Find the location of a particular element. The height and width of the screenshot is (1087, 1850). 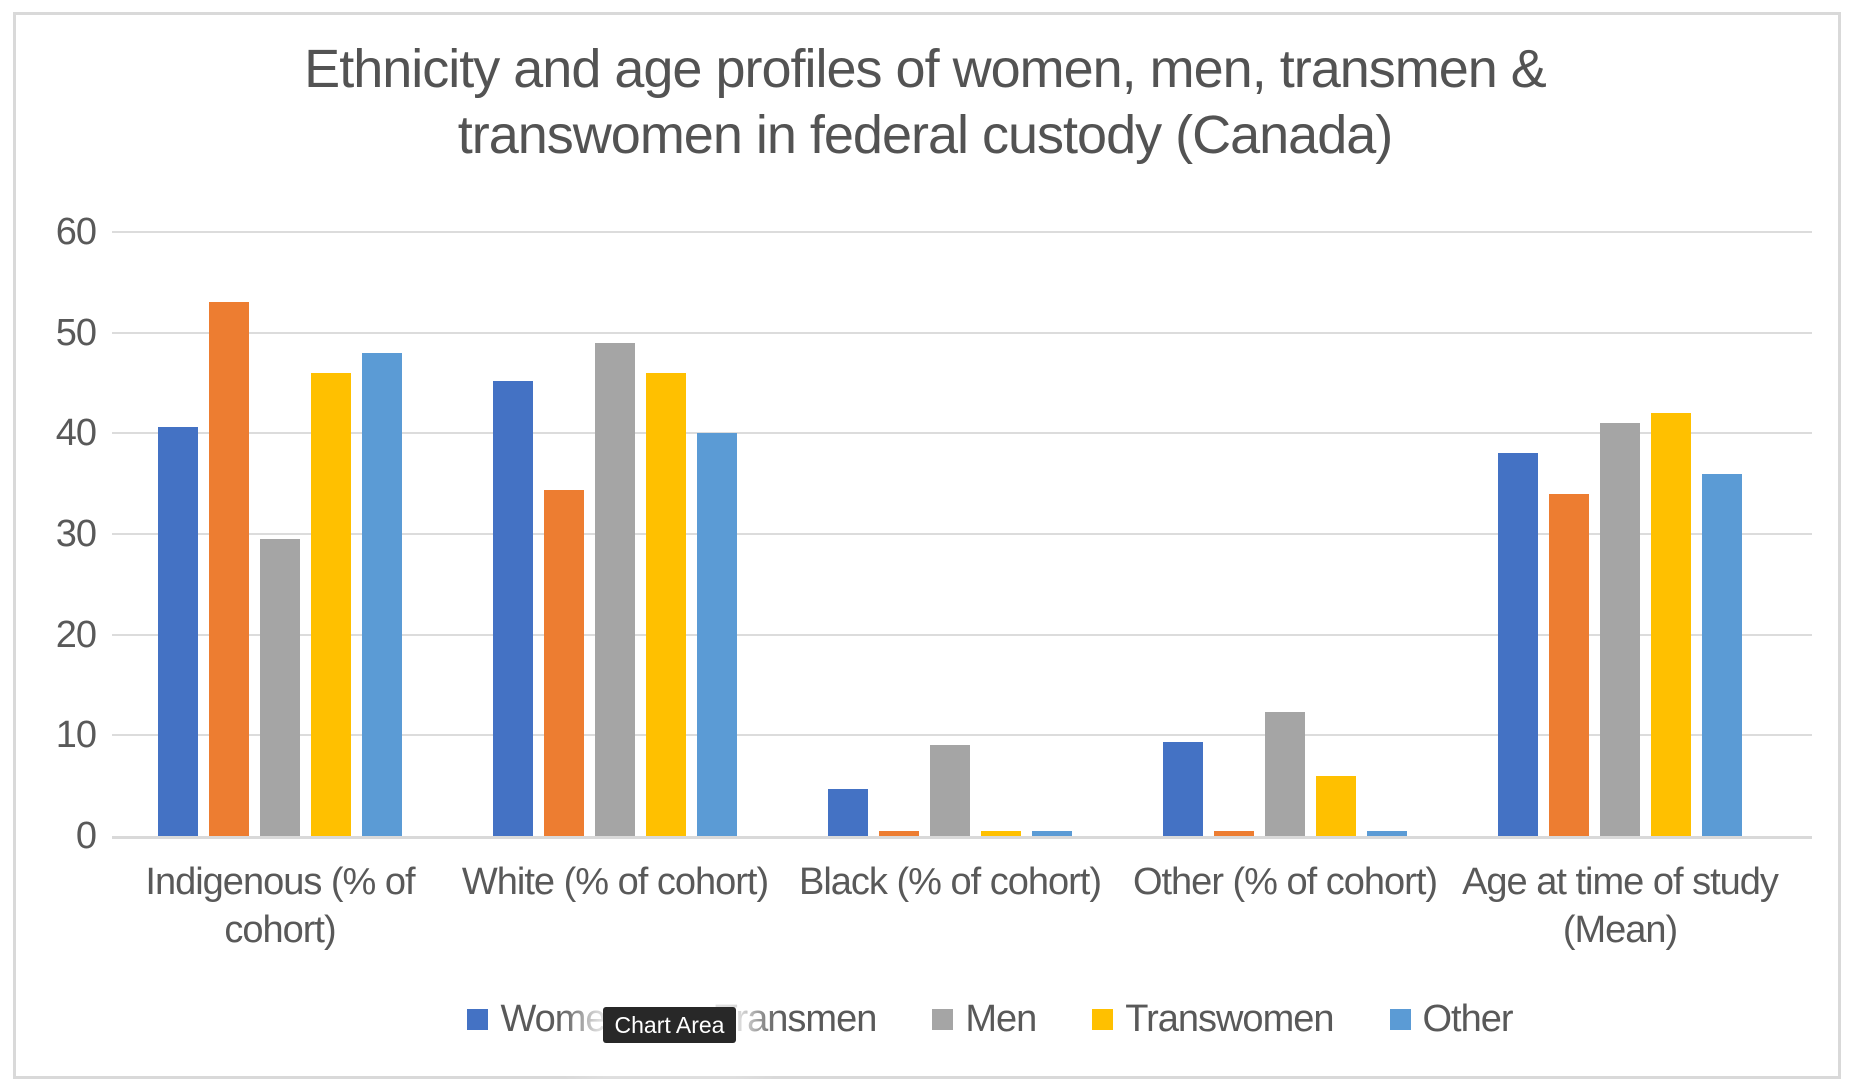

legend-label-men: Men is located at coordinates (1001, 1019).